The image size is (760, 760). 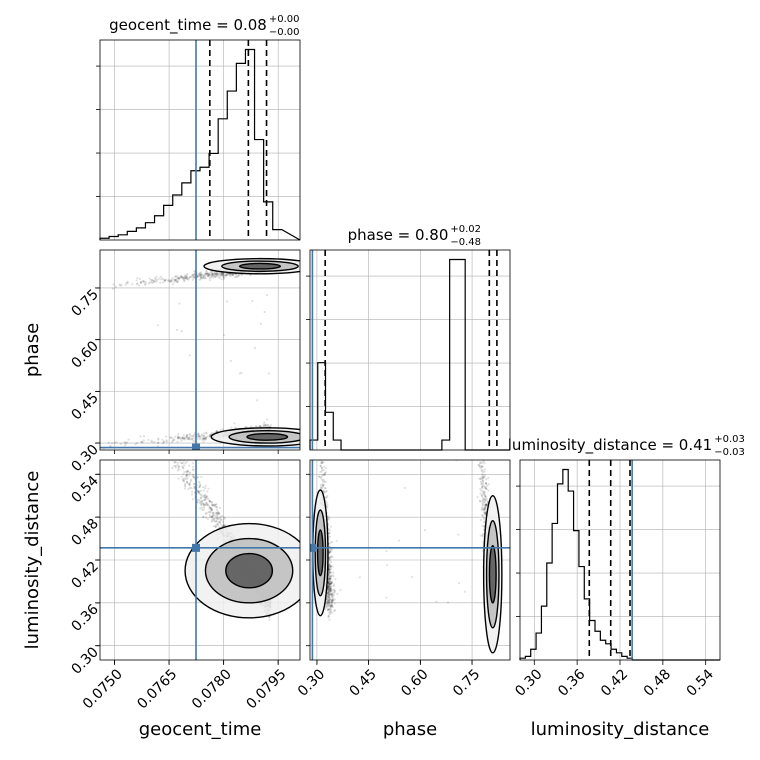 What do you see at coordinates (103, 689) in the screenshot?
I see `xtick-label: 0.0750` at bounding box center [103, 689].